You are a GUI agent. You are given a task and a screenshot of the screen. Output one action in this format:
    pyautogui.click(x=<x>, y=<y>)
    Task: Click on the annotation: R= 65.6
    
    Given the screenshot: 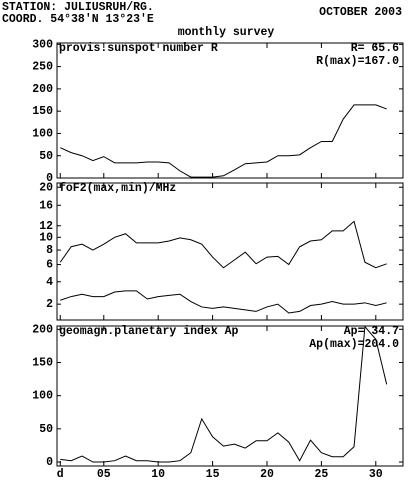 What is the action you would take?
    pyautogui.click(x=375, y=48)
    